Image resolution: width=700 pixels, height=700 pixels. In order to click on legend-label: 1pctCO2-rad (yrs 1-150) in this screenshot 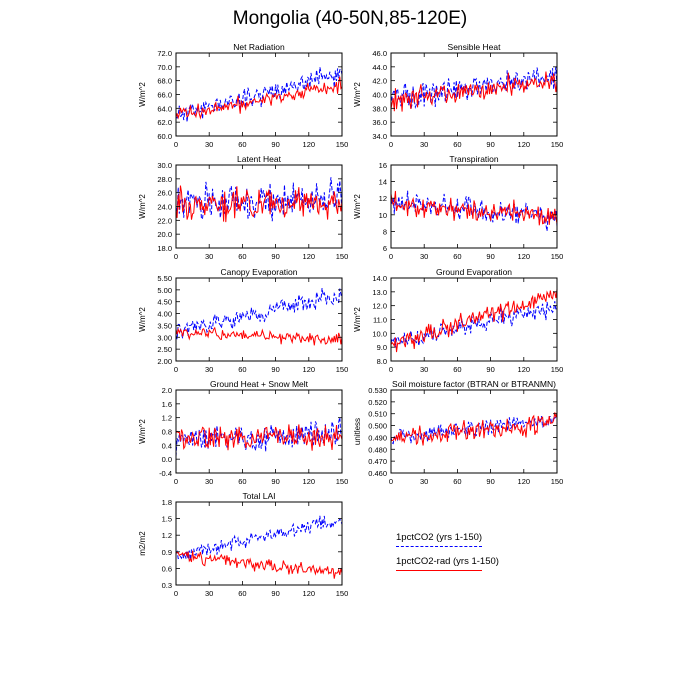, I will do `click(447, 561)`.